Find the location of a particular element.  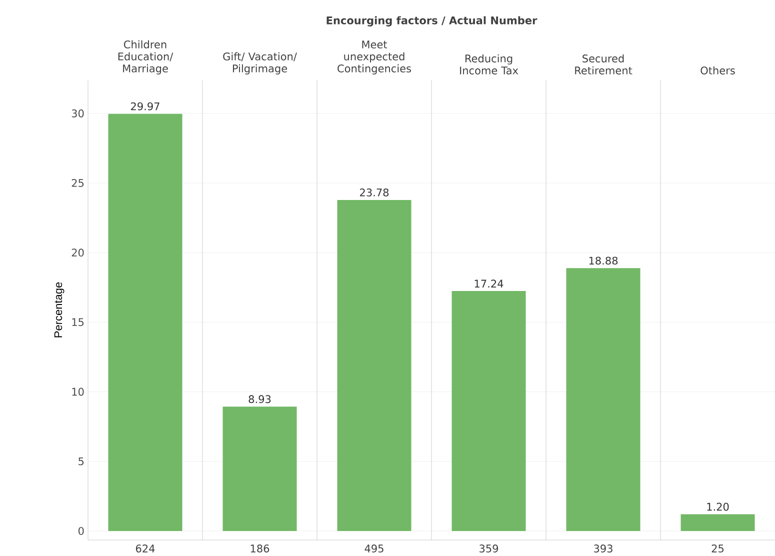

text: 186 is located at coordinates (260, 548).